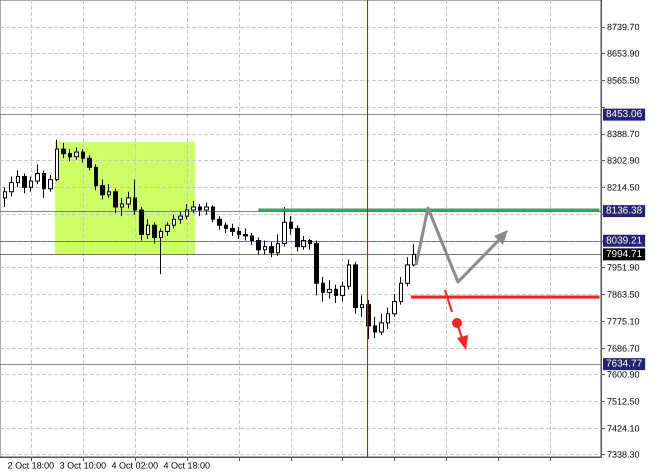 This screenshot has width=665, height=475. What do you see at coordinates (623, 294) in the screenshot?
I see `y-tick-label: 7863.50` at bounding box center [623, 294].